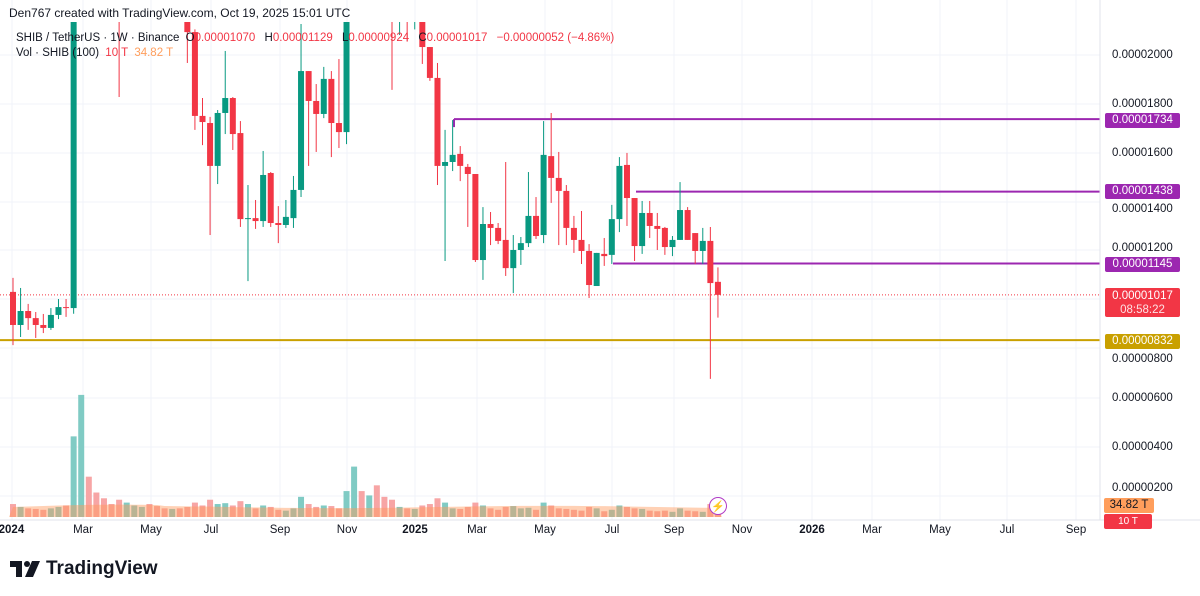 This screenshot has height=596, width=1200. Describe the element at coordinates (1142, 264) in the screenshot. I see `level-tag-1145: 0.00001145` at that location.